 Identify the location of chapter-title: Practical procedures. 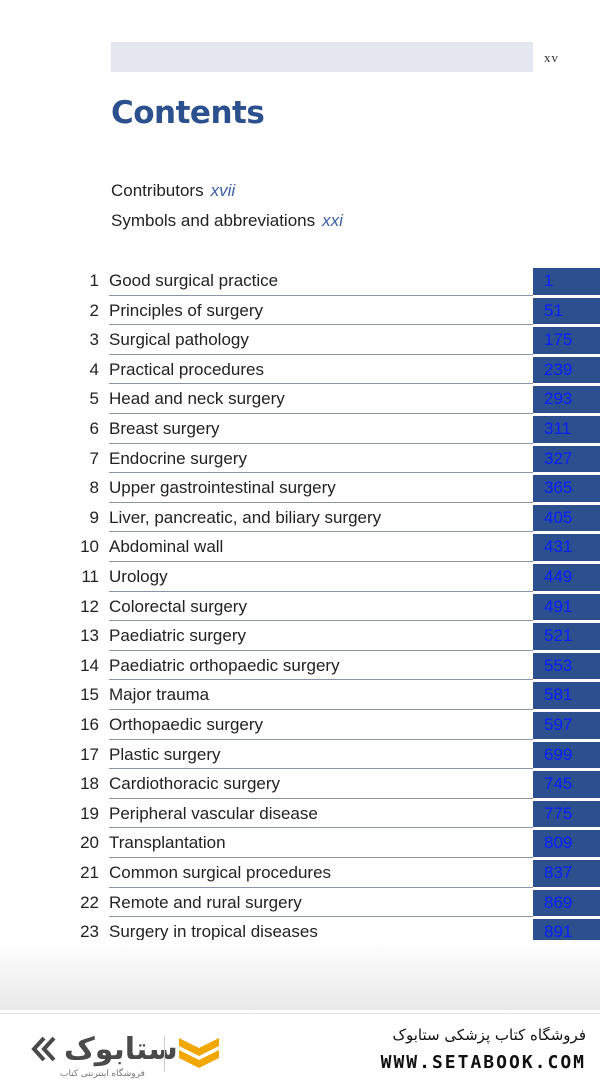
(186, 369).